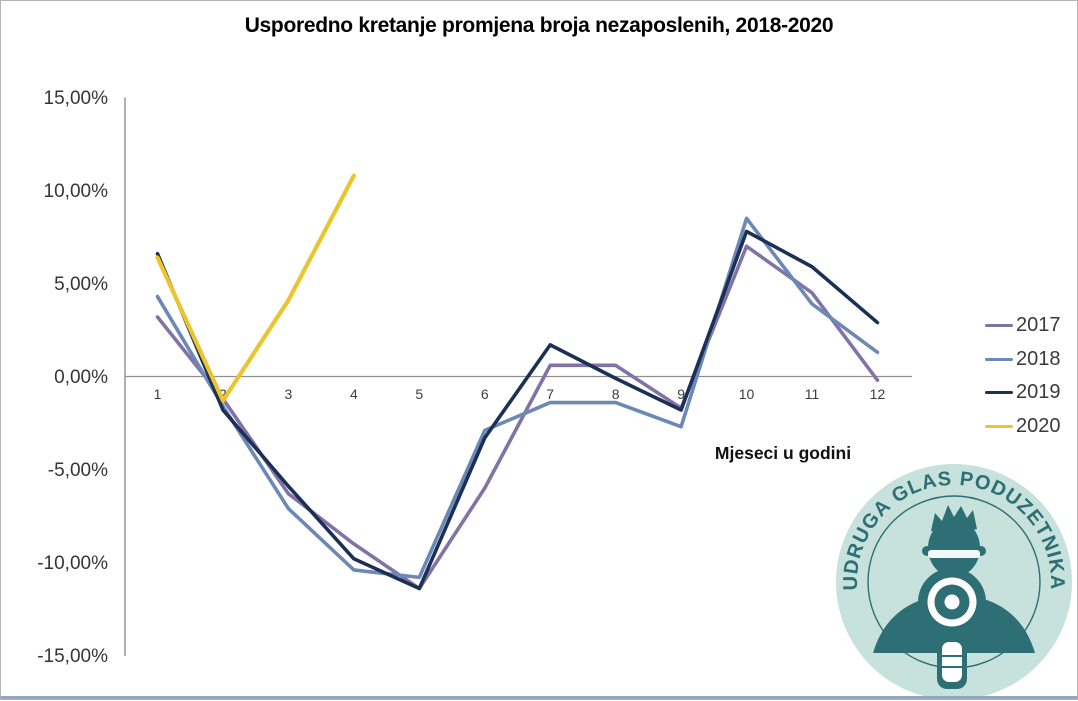 This screenshot has width=1078, height=701. I want to click on legend-swatch-2018, so click(999, 359).